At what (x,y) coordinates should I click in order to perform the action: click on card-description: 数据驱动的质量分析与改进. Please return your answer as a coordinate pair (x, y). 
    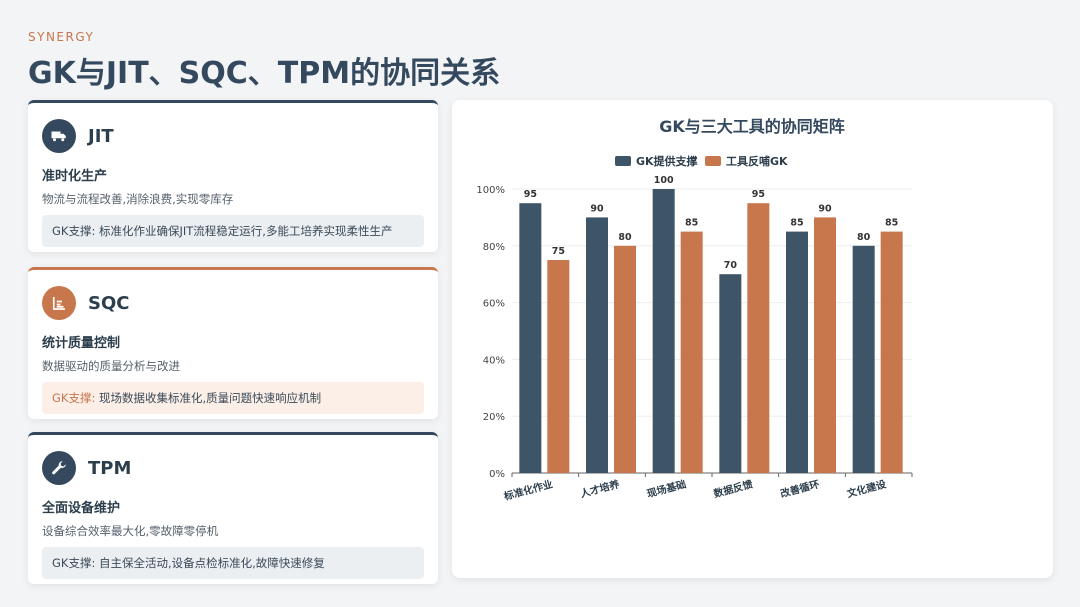
    Looking at the image, I should click on (111, 366).